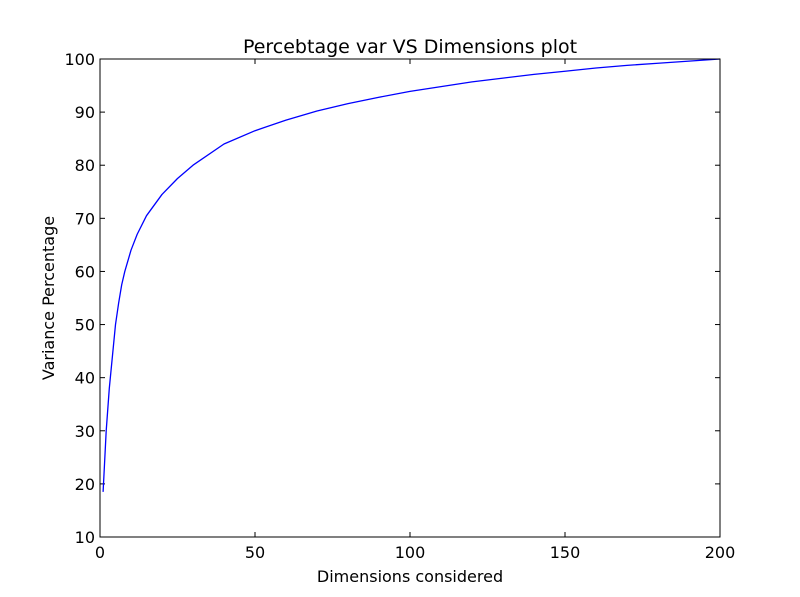 The height and width of the screenshot is (597, 800). Describe the element at coordinates (410, 47) in the screenshot. I see `chart-title: Percebtage var VS Dimensions plot` at that location.